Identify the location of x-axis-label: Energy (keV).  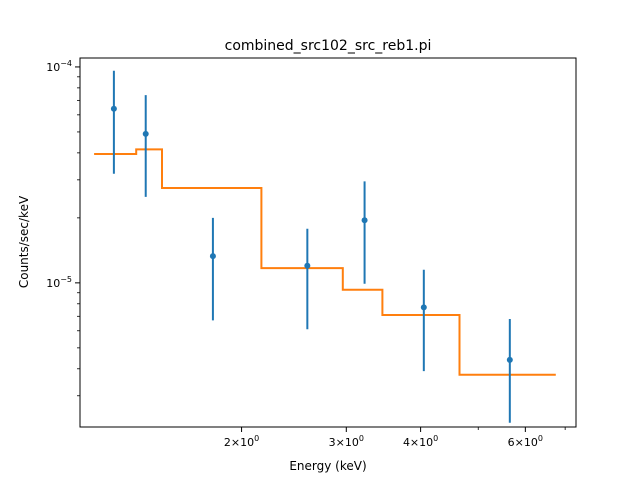
(327, 466).